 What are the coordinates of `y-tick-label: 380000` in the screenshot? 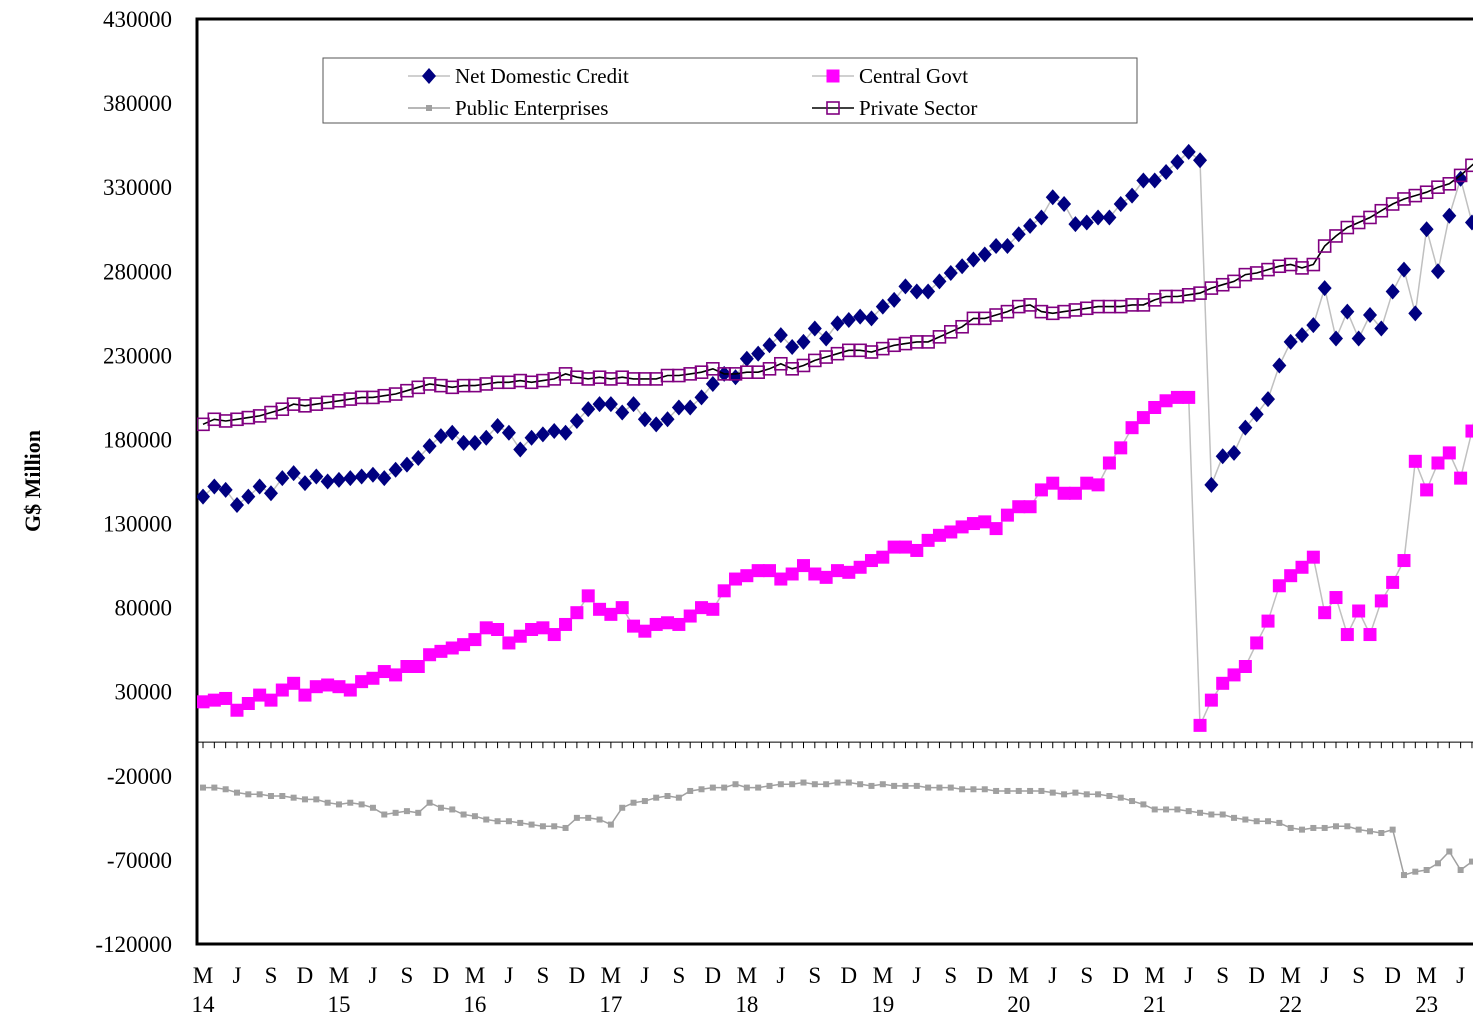 It's located at (137, 103).